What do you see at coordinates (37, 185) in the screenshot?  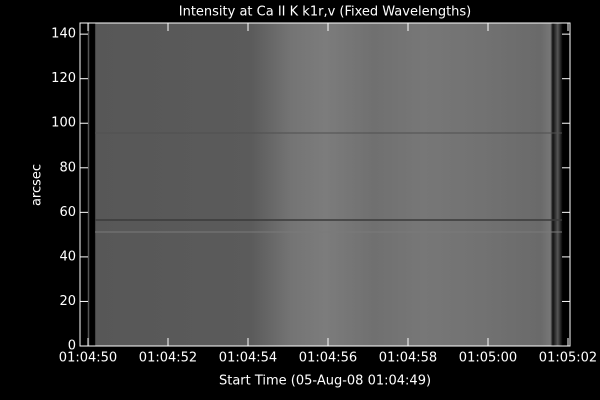 I see `y-axis-label: arcsec` at bounding box center [37, 185].